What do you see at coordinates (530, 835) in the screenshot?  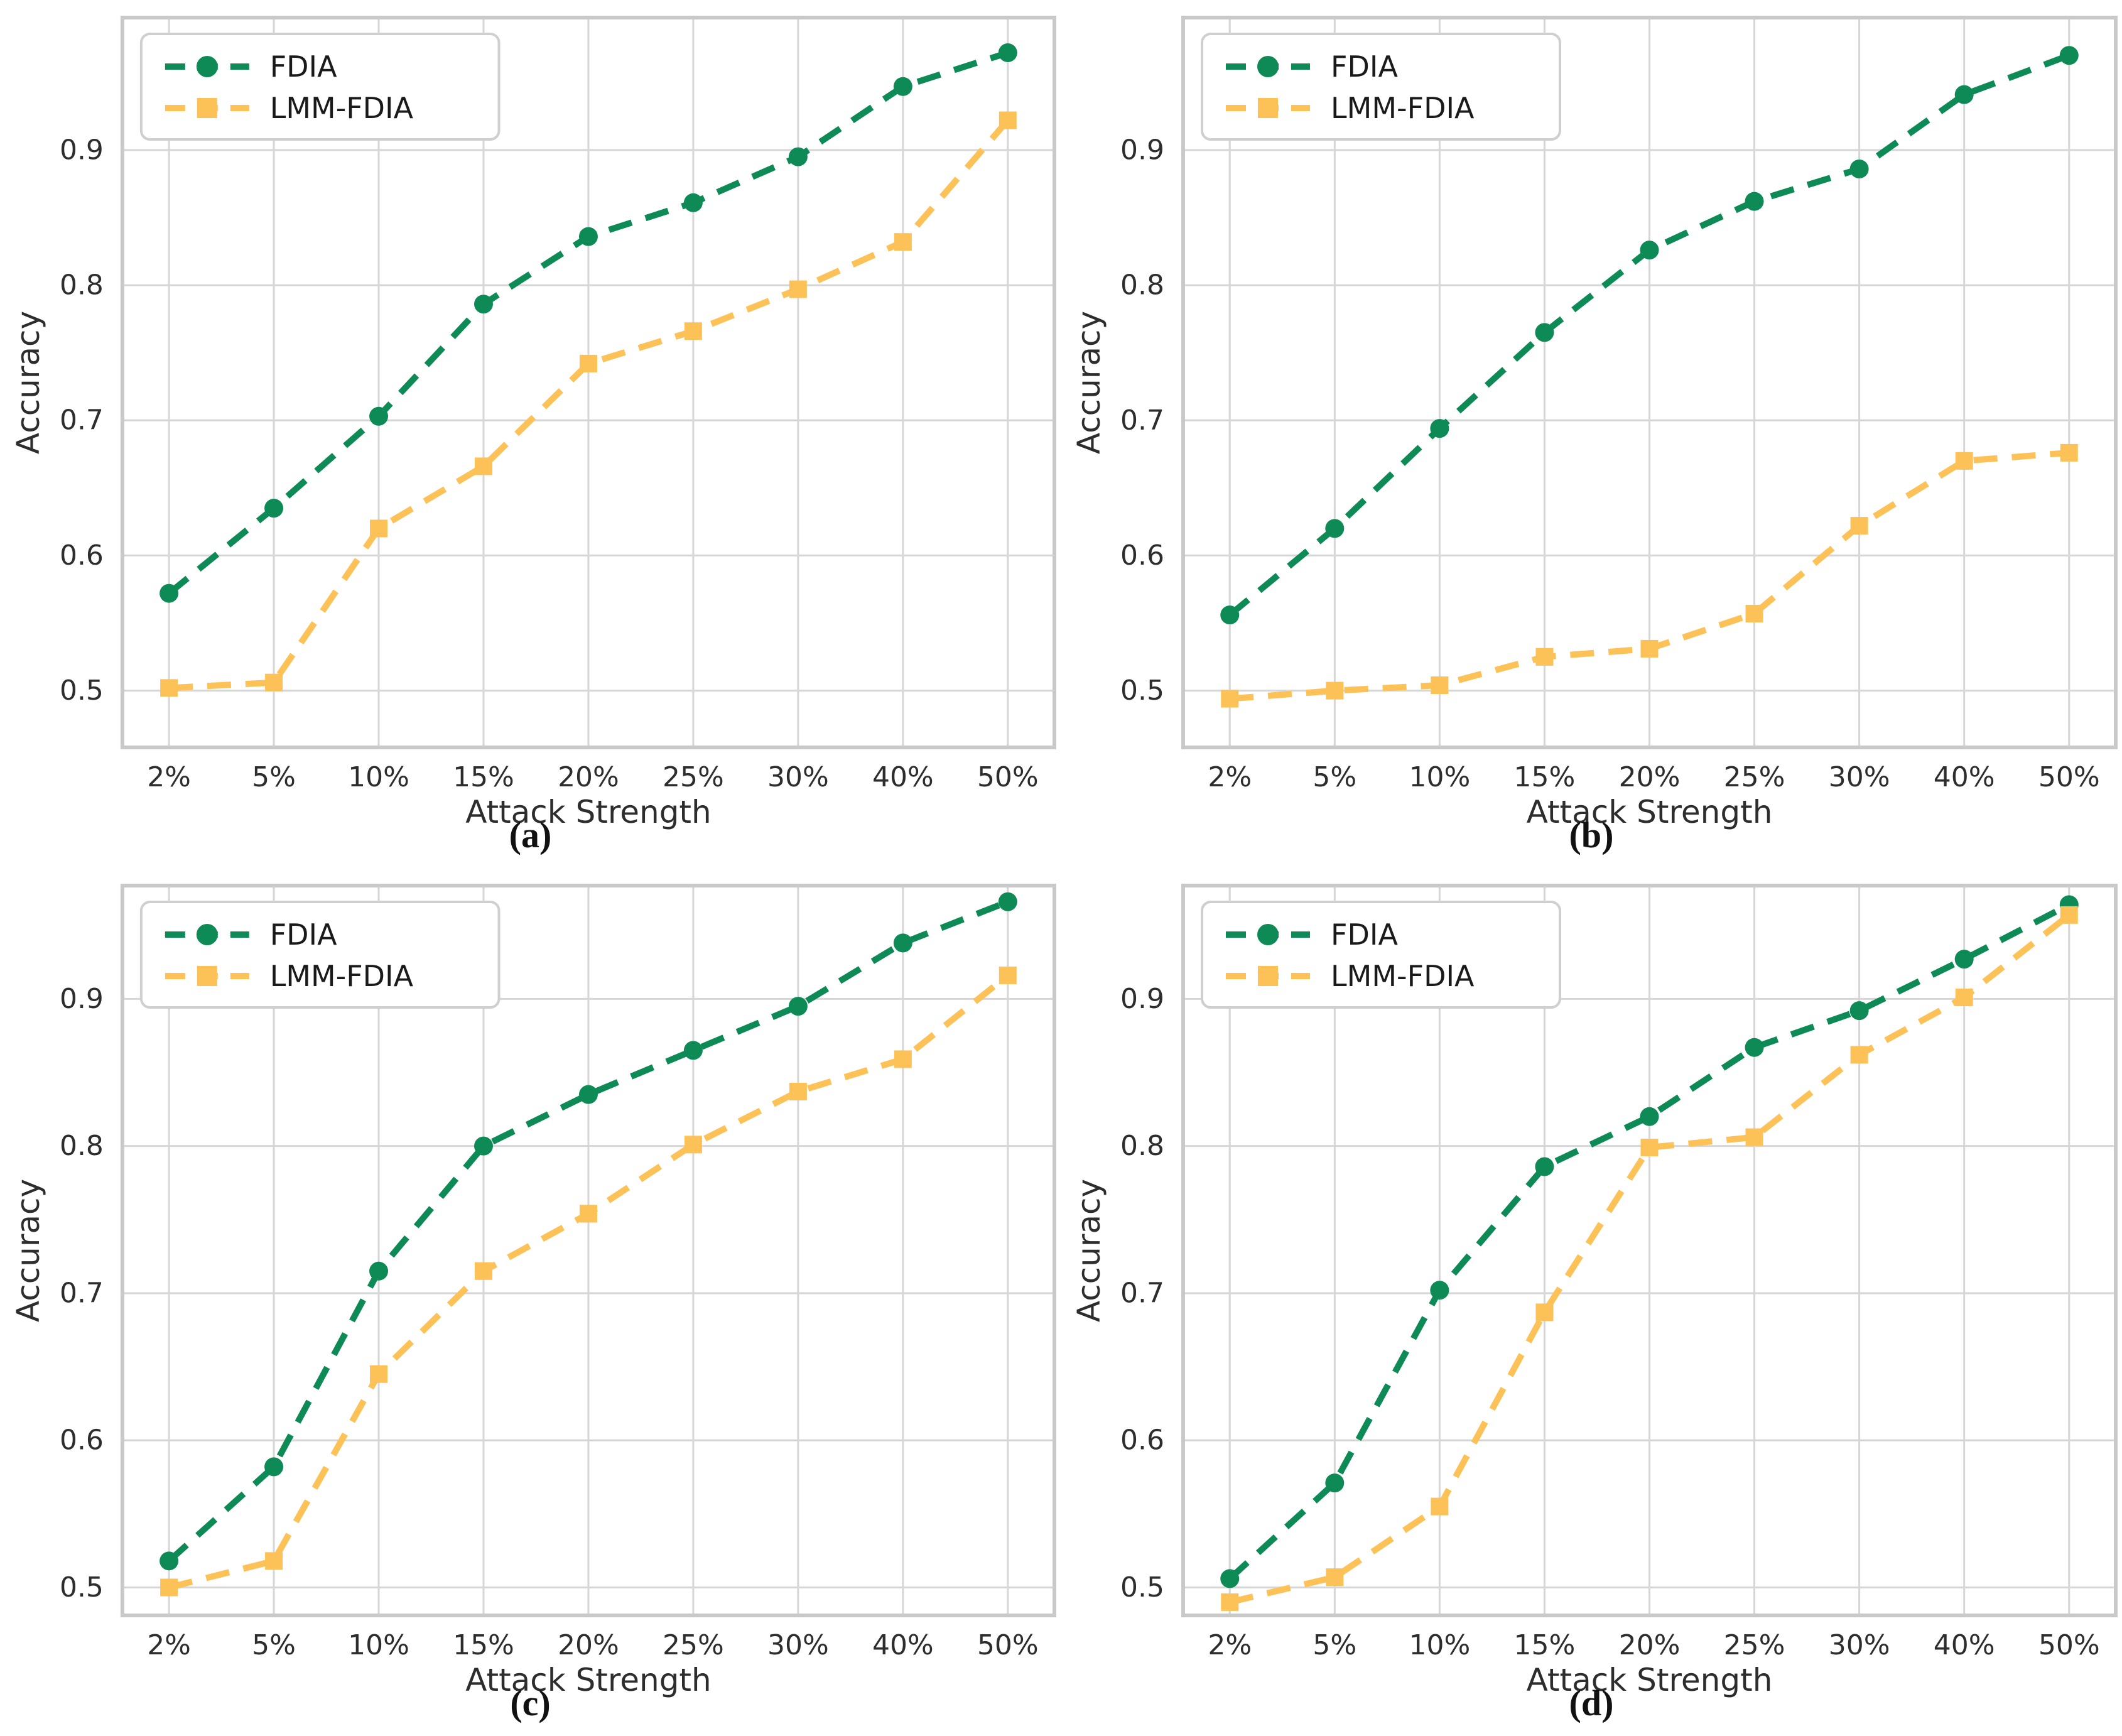 I see `chart-caption-a: (a)` at bounding box center [530, 835].